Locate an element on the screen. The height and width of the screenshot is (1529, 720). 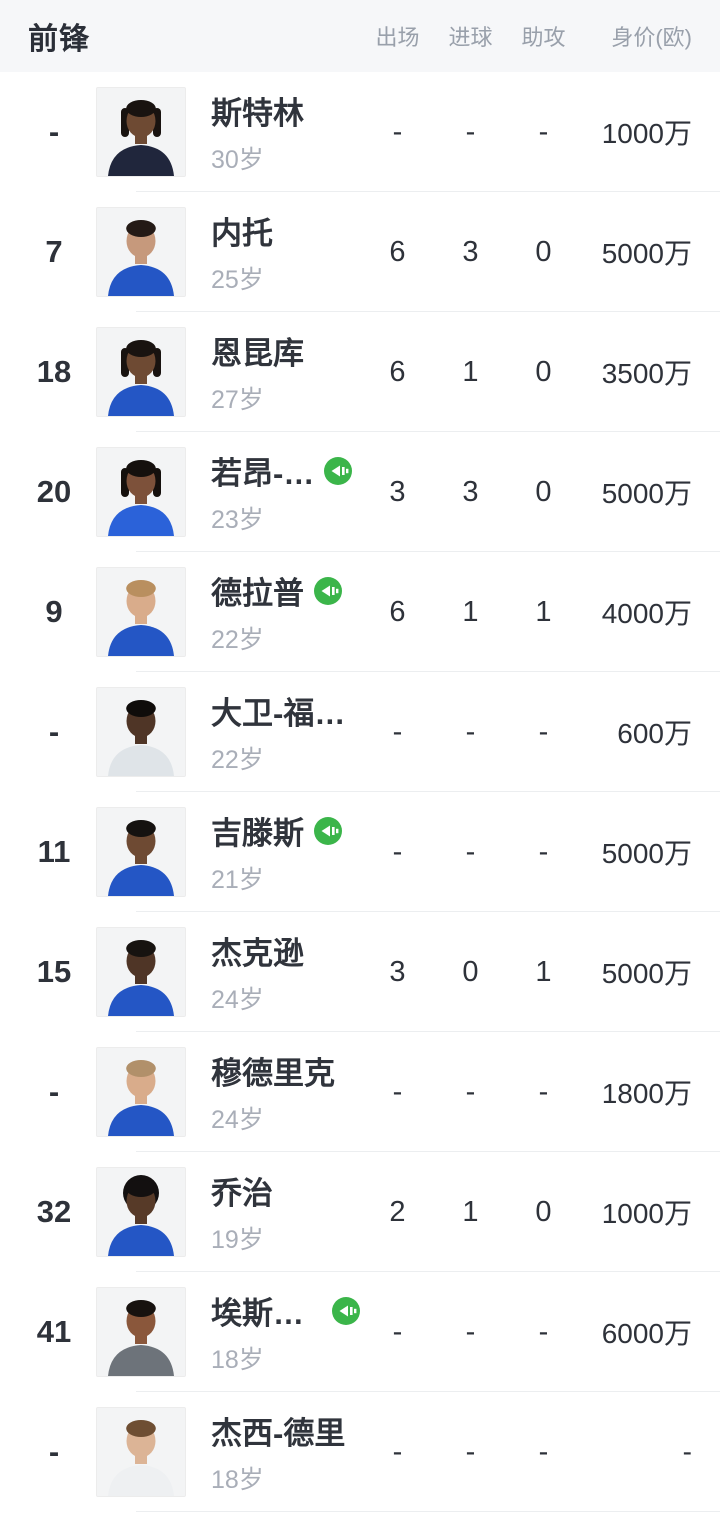
stat-market-value: 1800万 is located at coordinates (646, 1093).